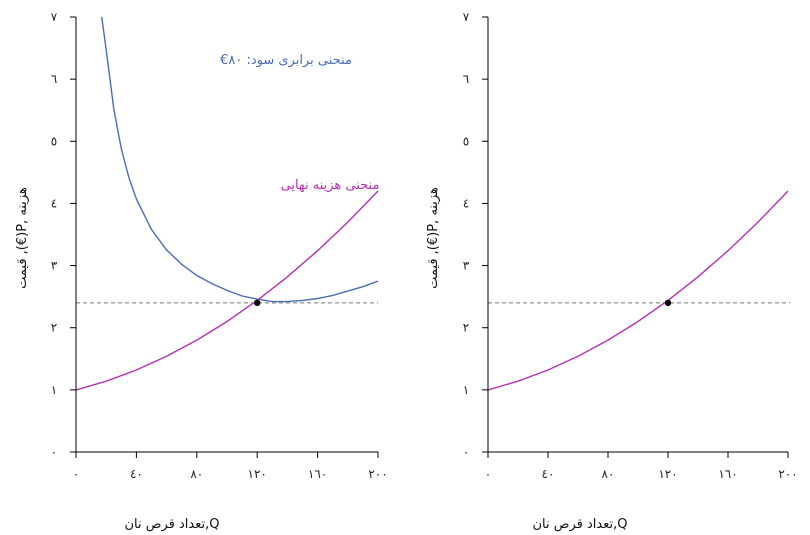  What do you see at coordinates (466, 328) in the screenshot?
I see `right-y-tick-label: ٢` at bounding box center [466, 328].